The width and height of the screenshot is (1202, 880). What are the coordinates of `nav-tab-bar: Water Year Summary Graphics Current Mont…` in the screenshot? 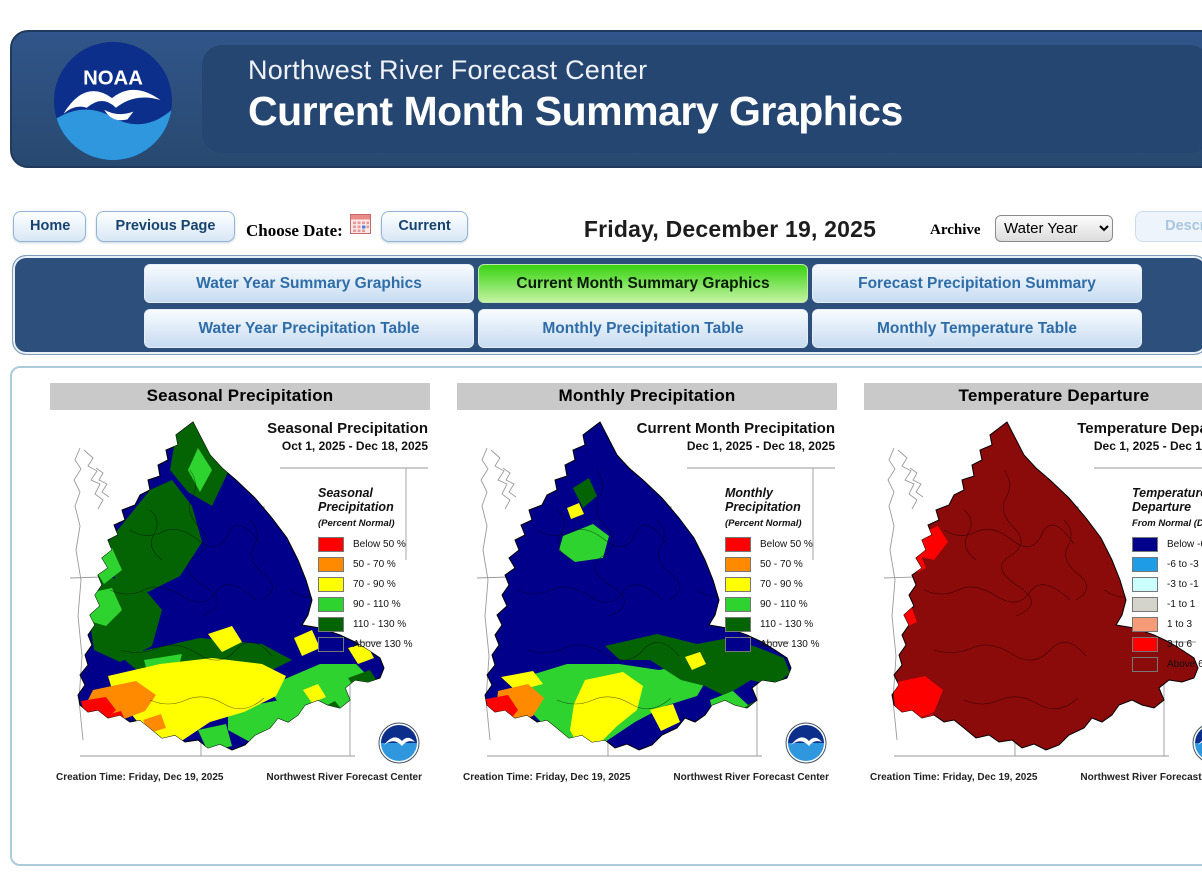 It's located at (607, 305).